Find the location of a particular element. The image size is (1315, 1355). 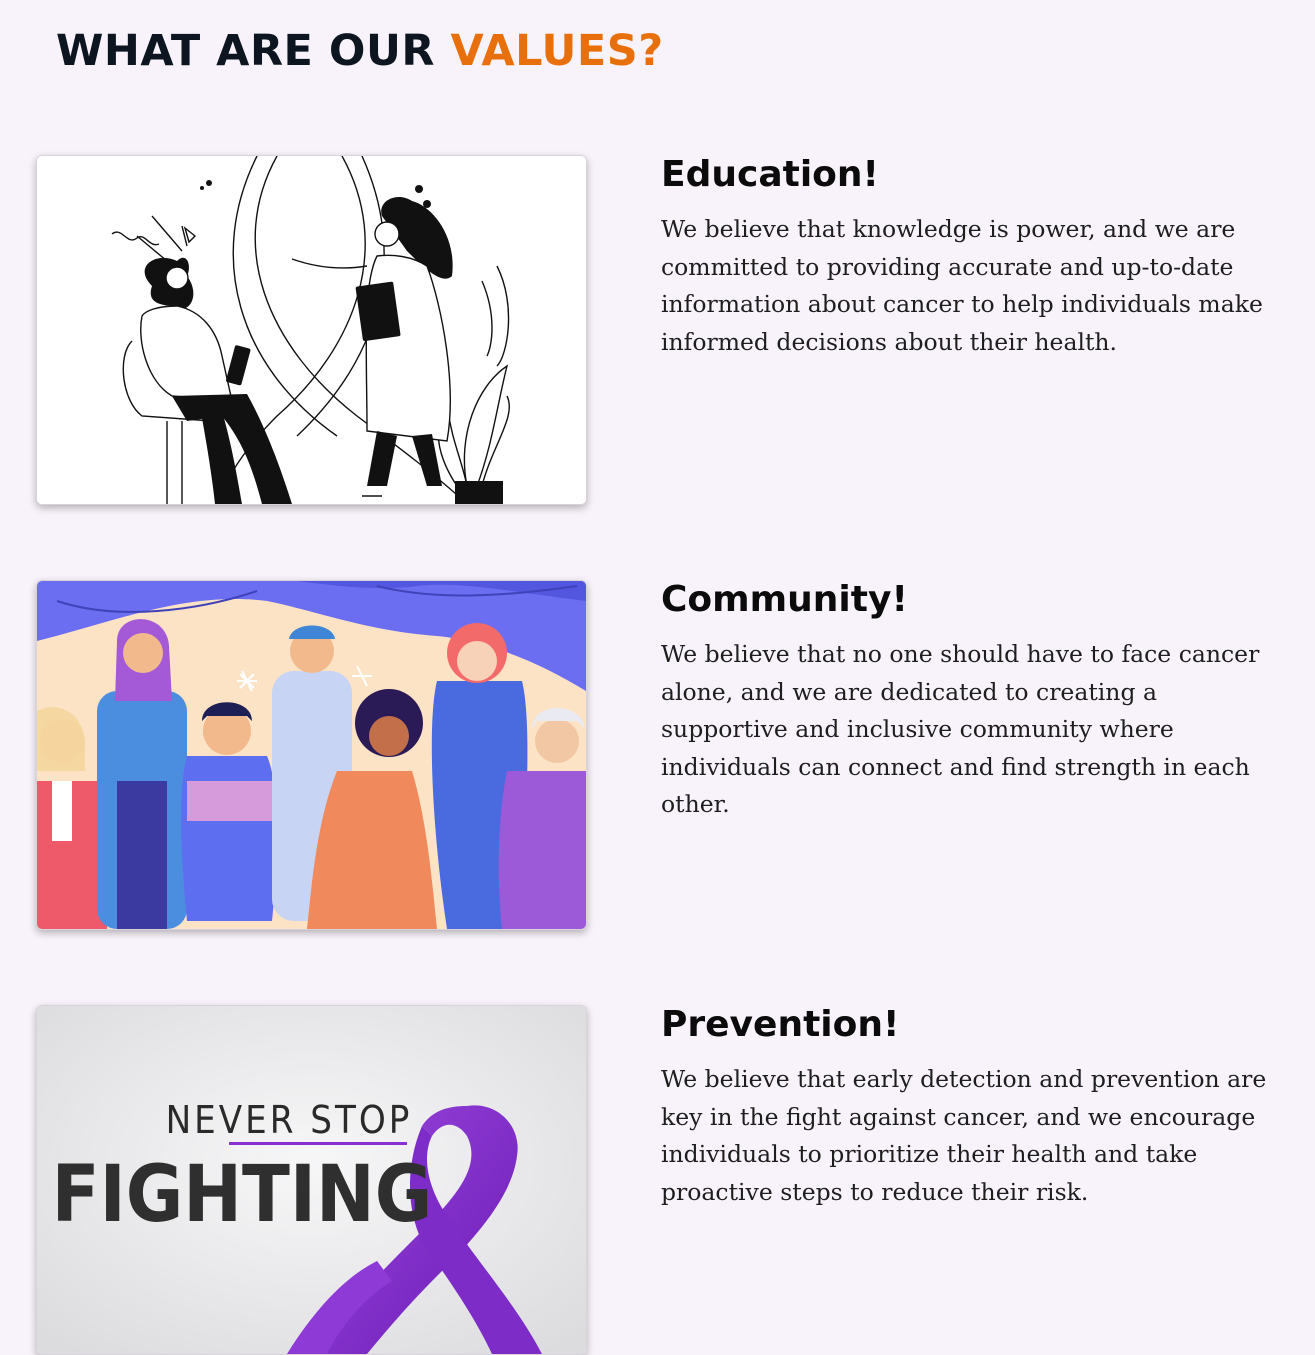

education-image is located at coordinates (311, 330).